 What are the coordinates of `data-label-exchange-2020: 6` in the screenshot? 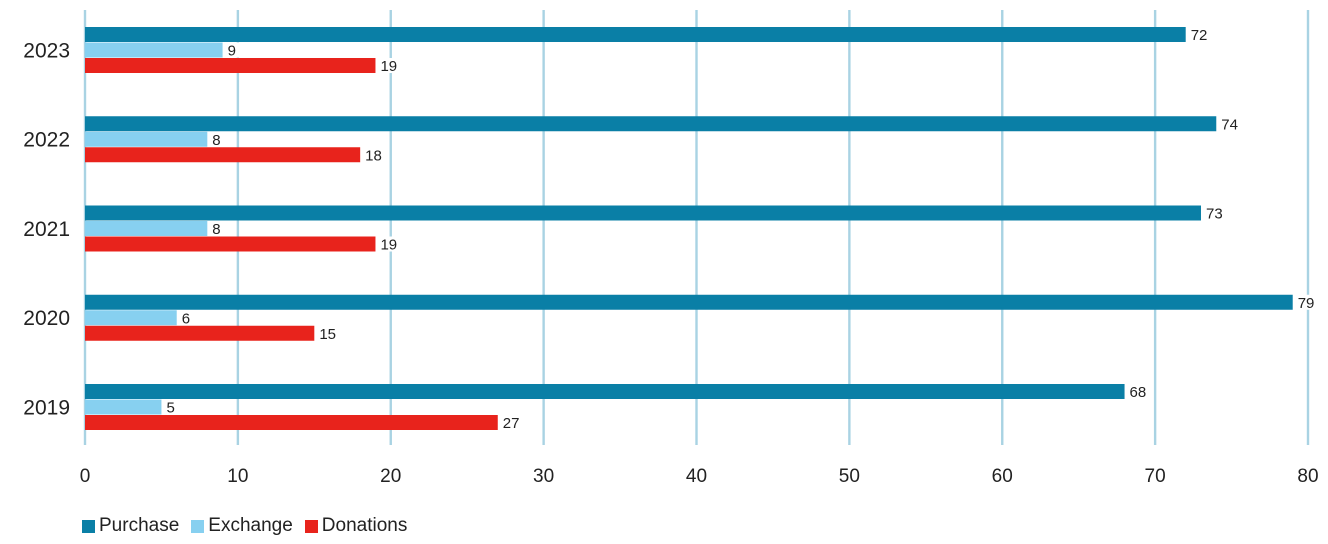 It's located at (186, 318).